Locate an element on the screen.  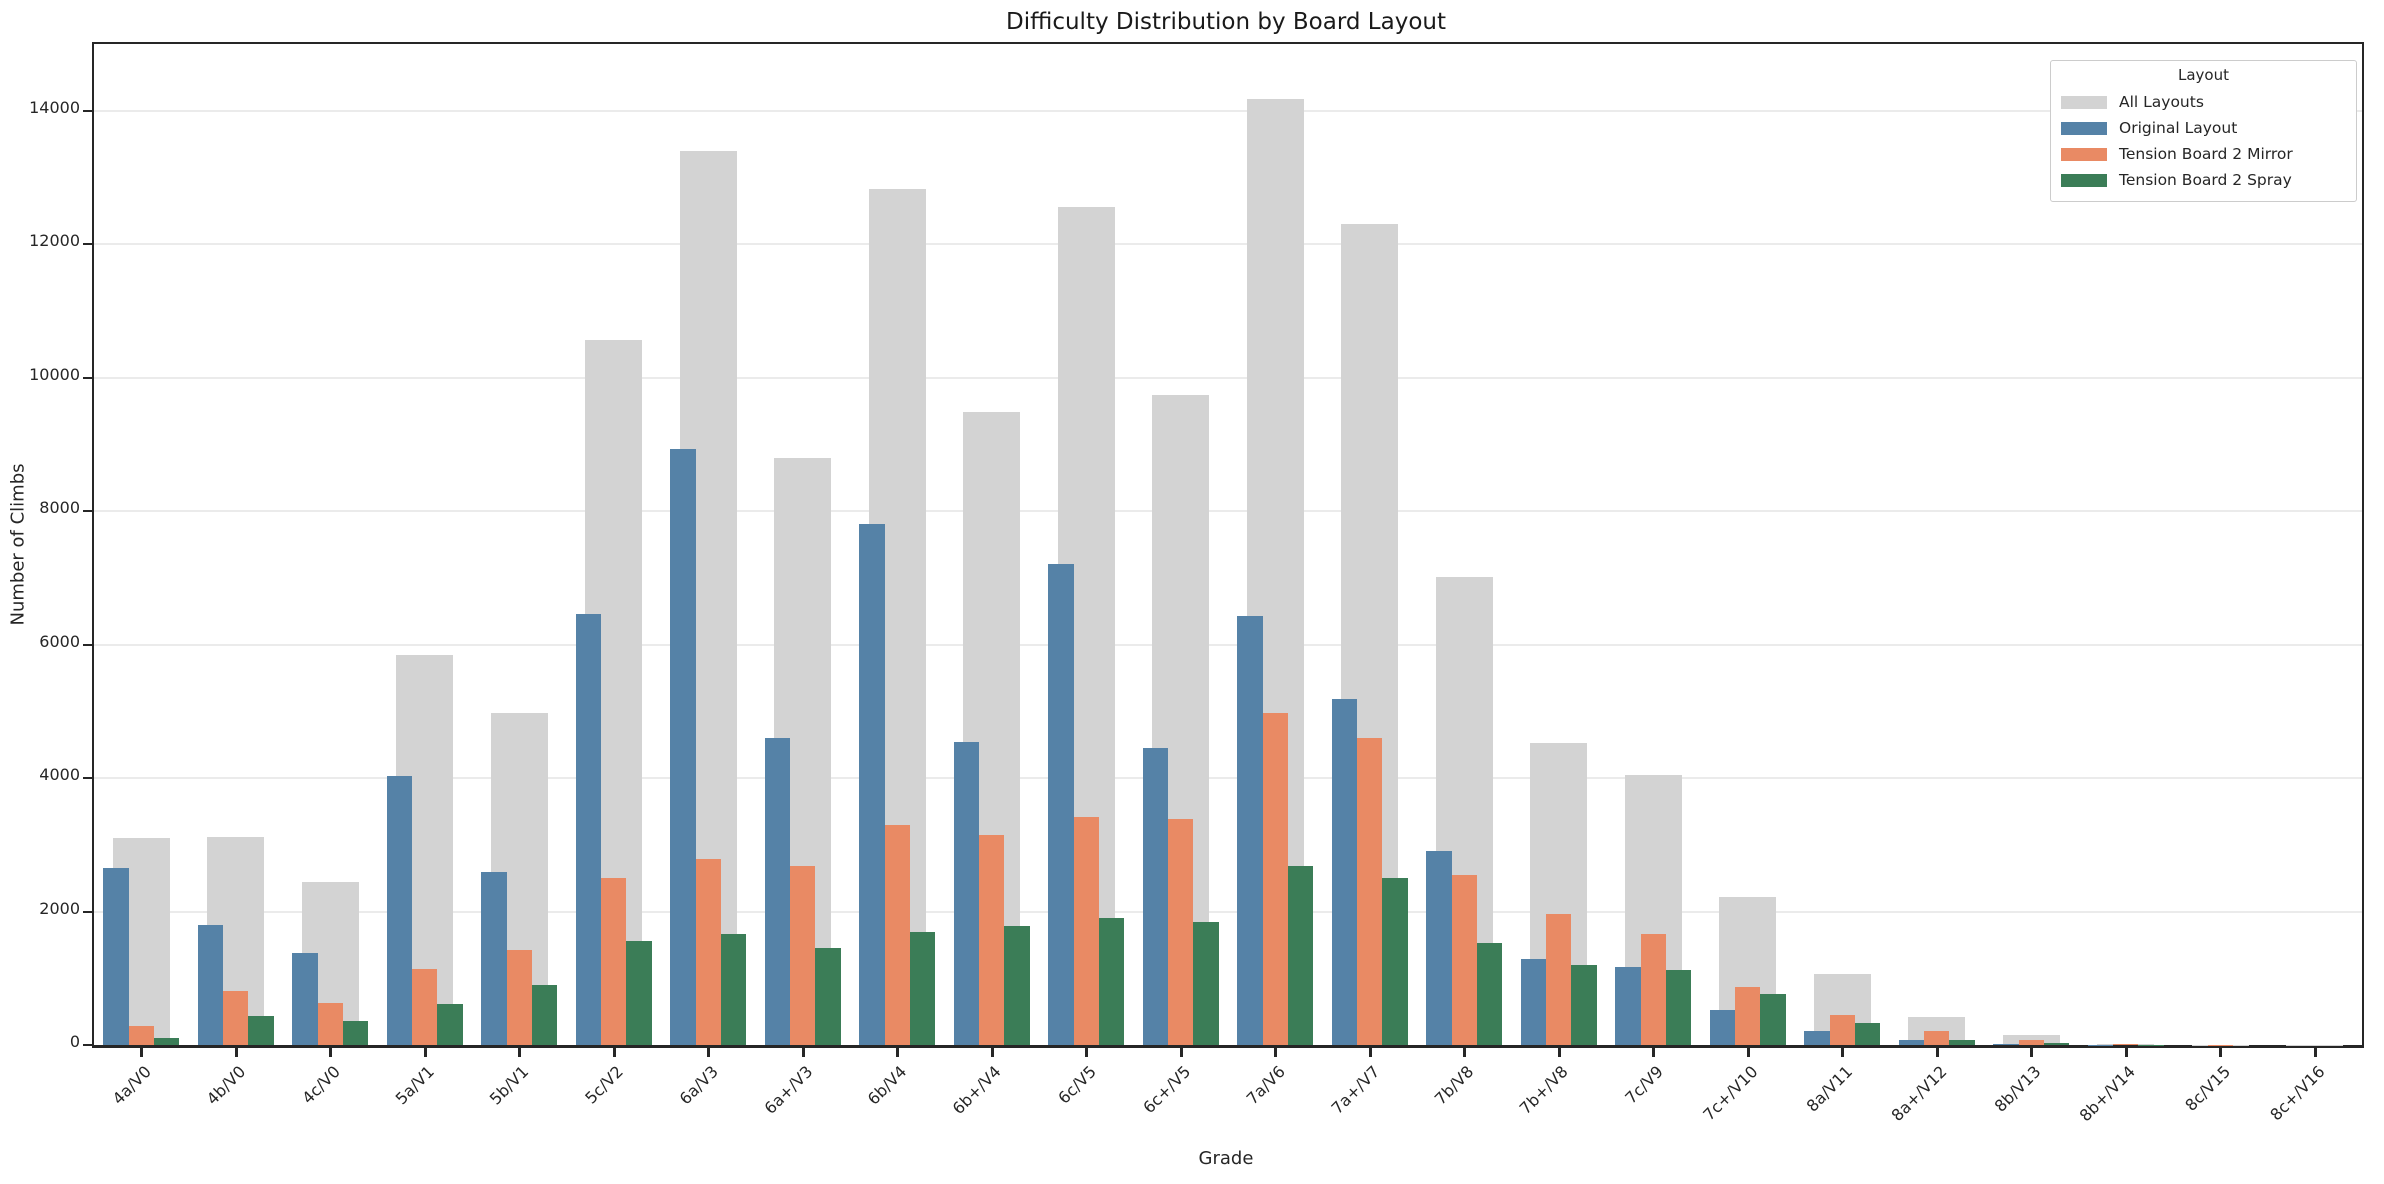
bar-tension-board-2-mirror-8b/V13 is located at coordinates (2031, 1042).